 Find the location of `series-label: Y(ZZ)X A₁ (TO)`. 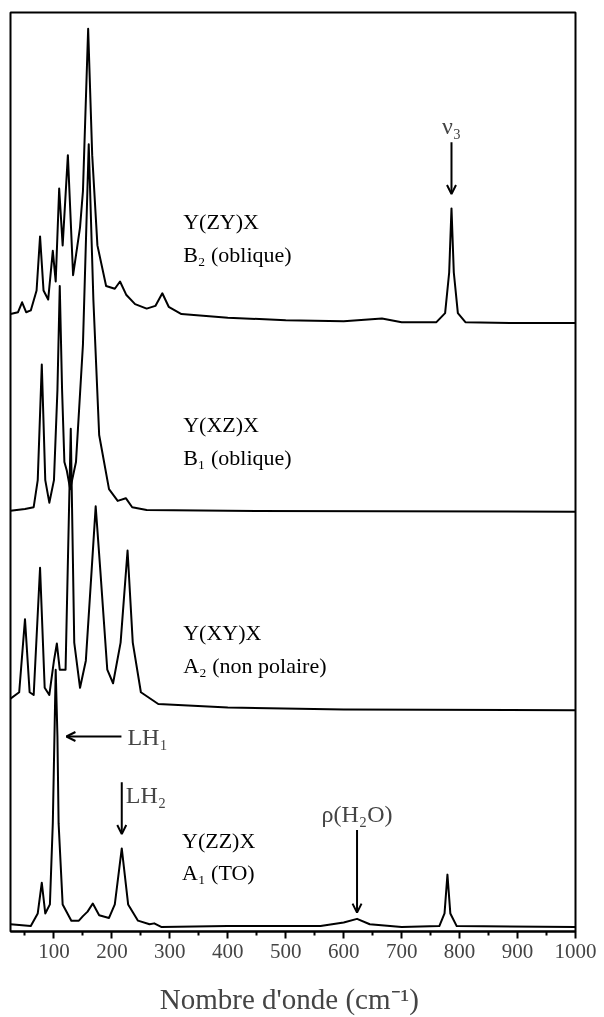

series-label: Y(ZZ)X A₁ (TO) is located at coordinates (219, 856).